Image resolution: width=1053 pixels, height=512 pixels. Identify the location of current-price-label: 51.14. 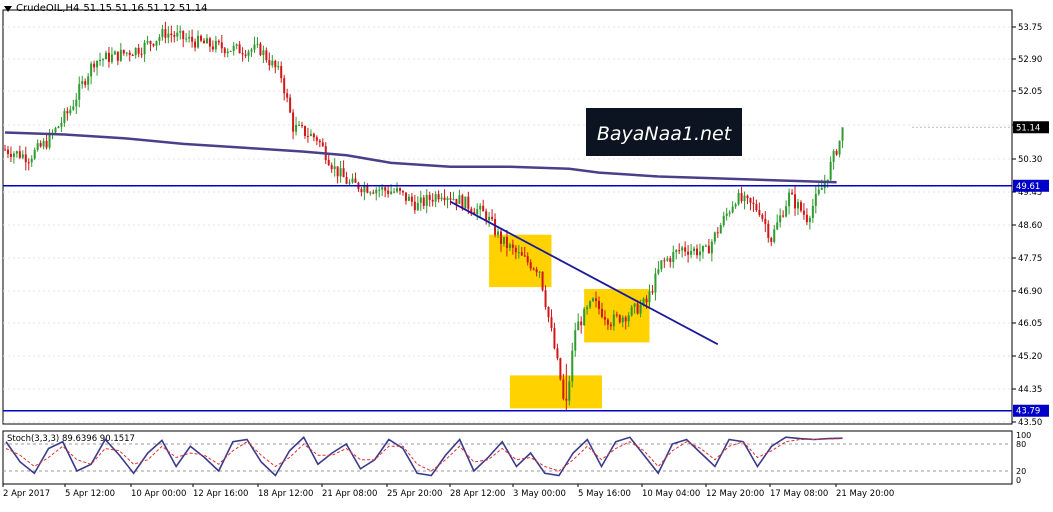
(1028, 128).